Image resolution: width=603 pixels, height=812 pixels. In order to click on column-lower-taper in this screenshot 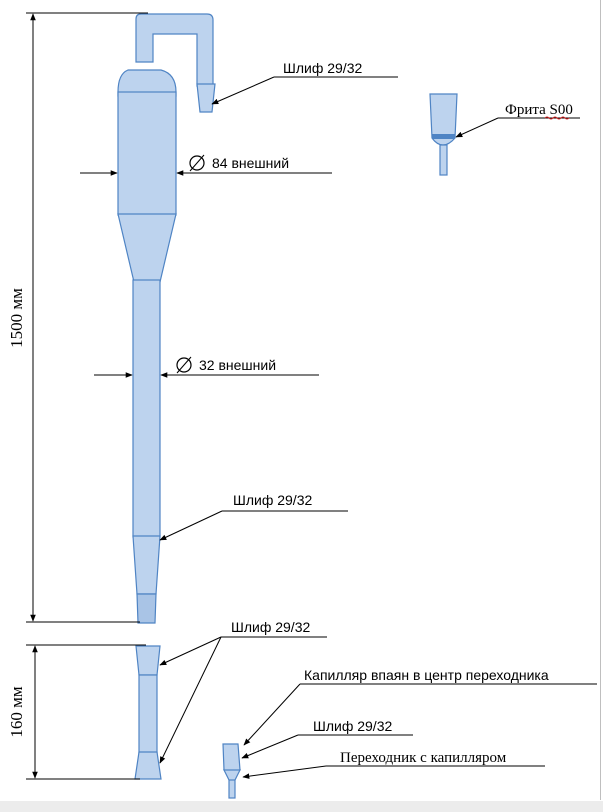, I will do `click(146, 565)`.